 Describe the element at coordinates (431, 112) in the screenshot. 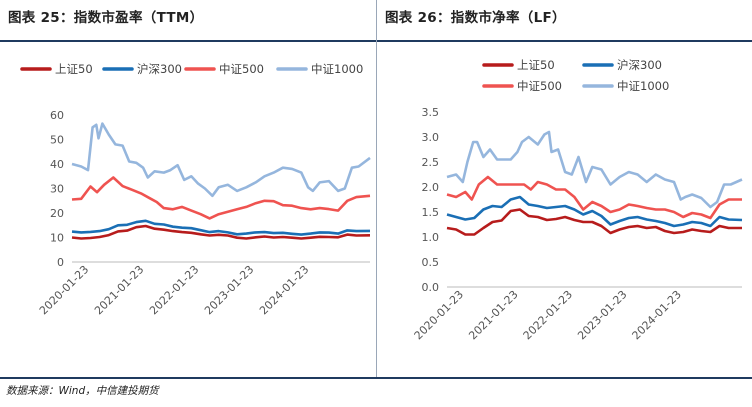

I see `y-tick-label: 3.5` at that location.